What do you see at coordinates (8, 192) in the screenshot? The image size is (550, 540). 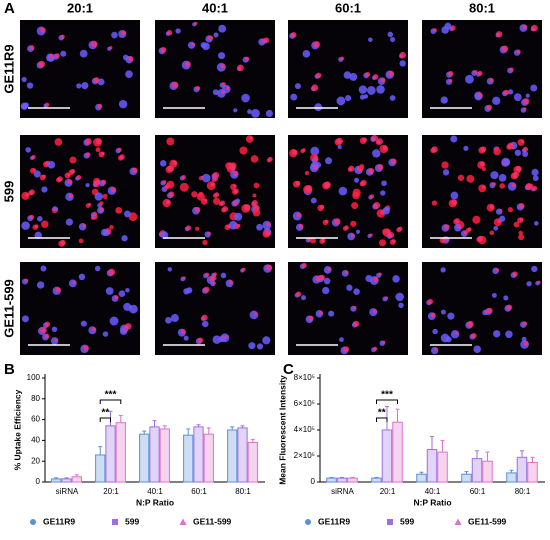 I see `row-label: 599` at bounding box center [8, 192].